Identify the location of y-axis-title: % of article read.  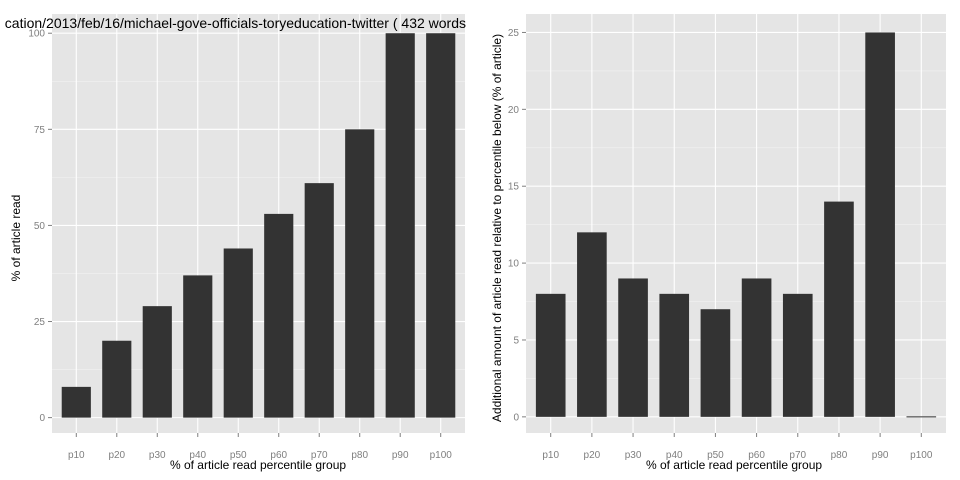
(16, 238).